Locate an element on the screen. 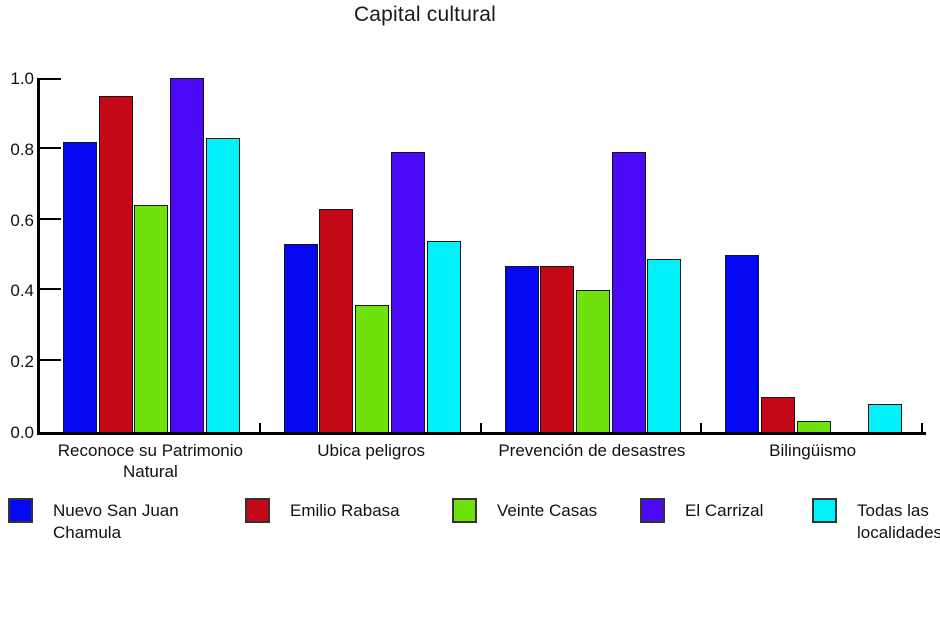 Image resolution: width=940 pixels, height=625 pixels. x-axis-line is located at coordinates (481, 433).